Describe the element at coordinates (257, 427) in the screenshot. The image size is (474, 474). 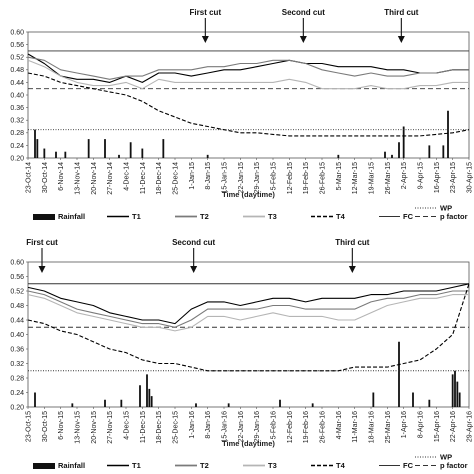
I see `x-tick-label: 29-Jan-16` at that location.